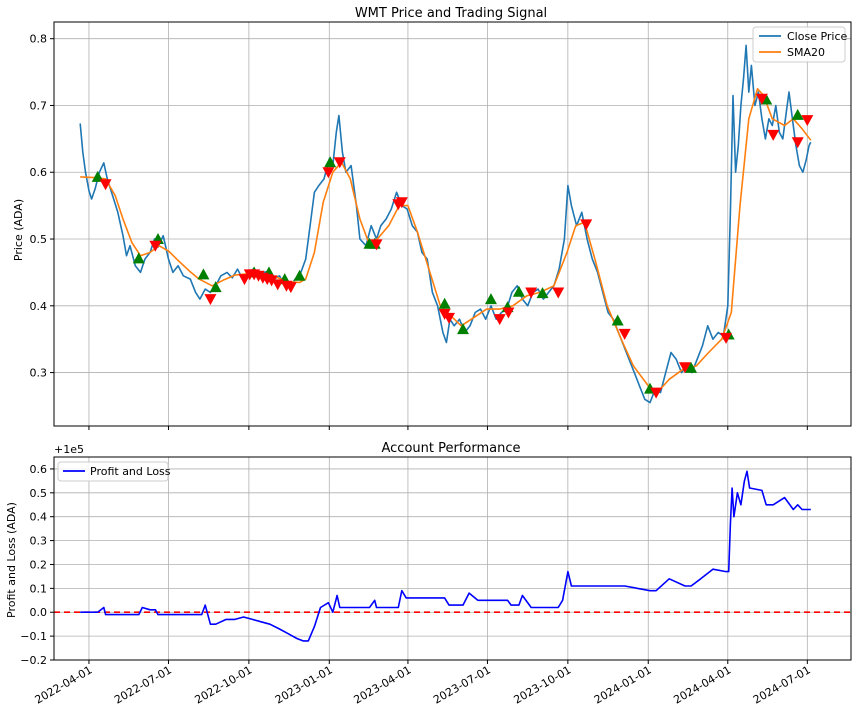  Describe the element at coordinates (39, 469) in the screenshot. I see `pnl-y-tick-label: 0.6` at that location.